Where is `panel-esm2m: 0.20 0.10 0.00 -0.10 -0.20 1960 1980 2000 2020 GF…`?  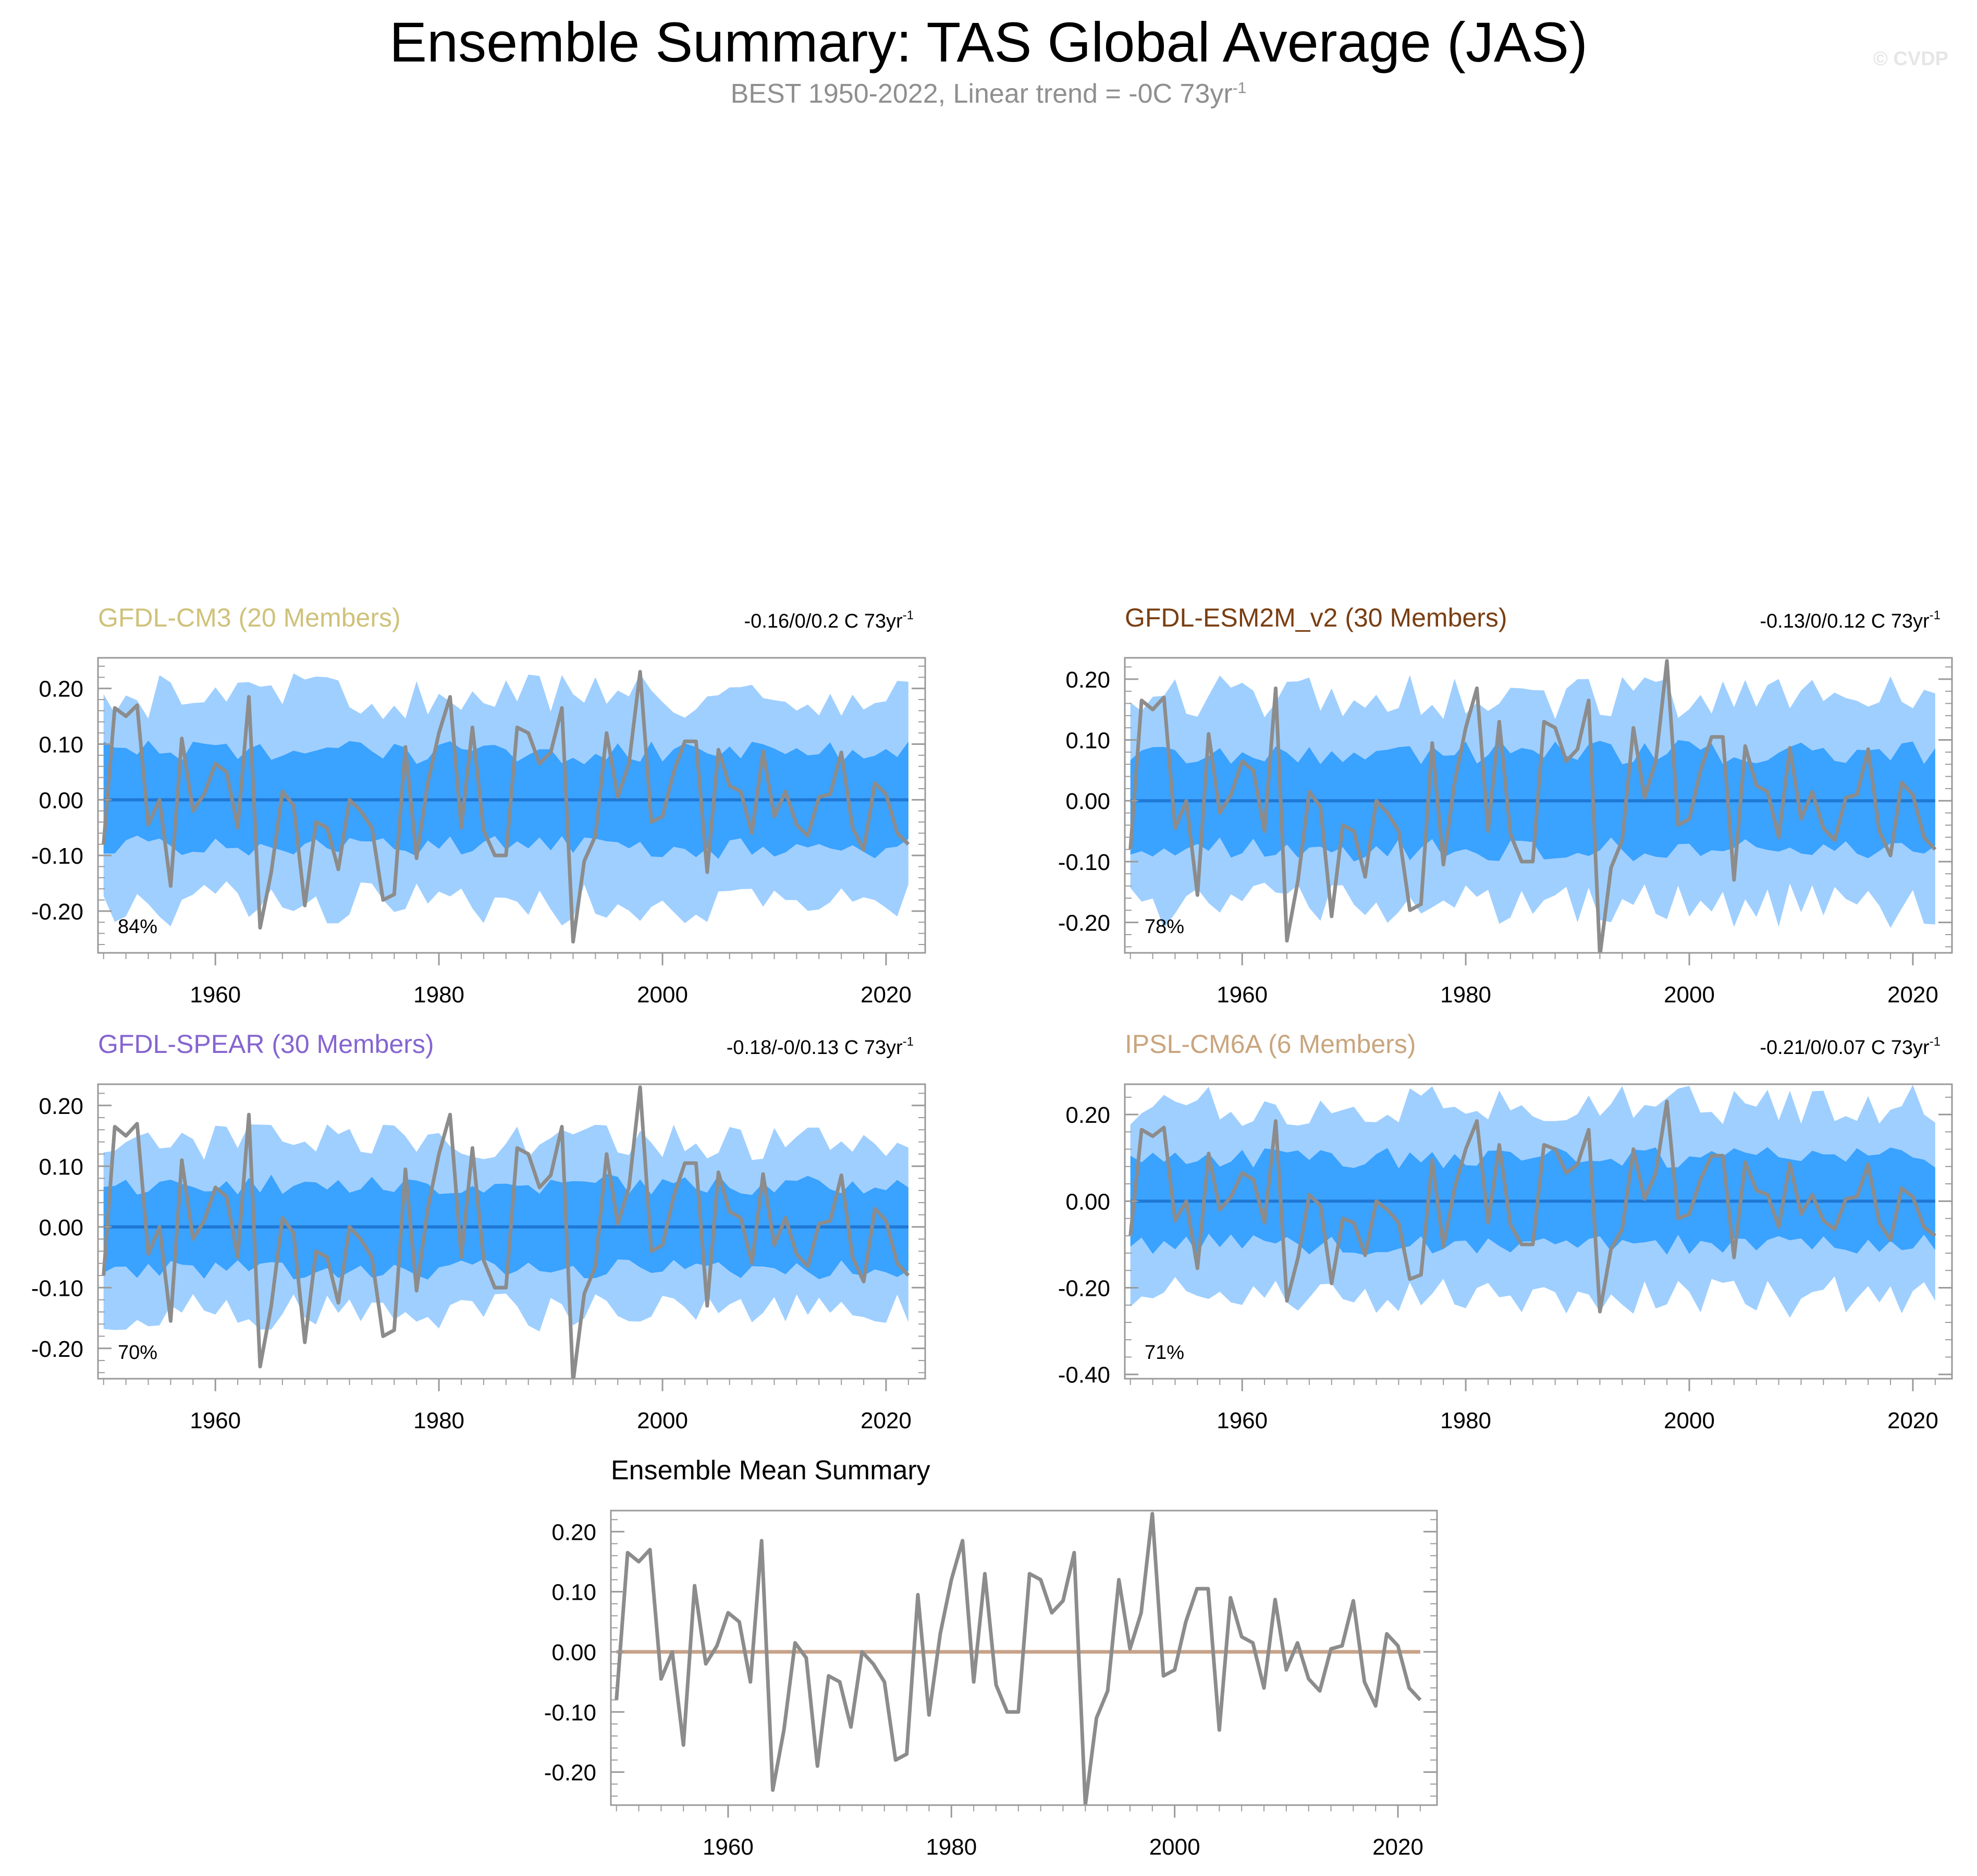 panel-esm2m: 0.20 0.10 0.00 -0.10 -0.20 1960 1980 2000 2020 GF… is located at coordinates (1505, 805).